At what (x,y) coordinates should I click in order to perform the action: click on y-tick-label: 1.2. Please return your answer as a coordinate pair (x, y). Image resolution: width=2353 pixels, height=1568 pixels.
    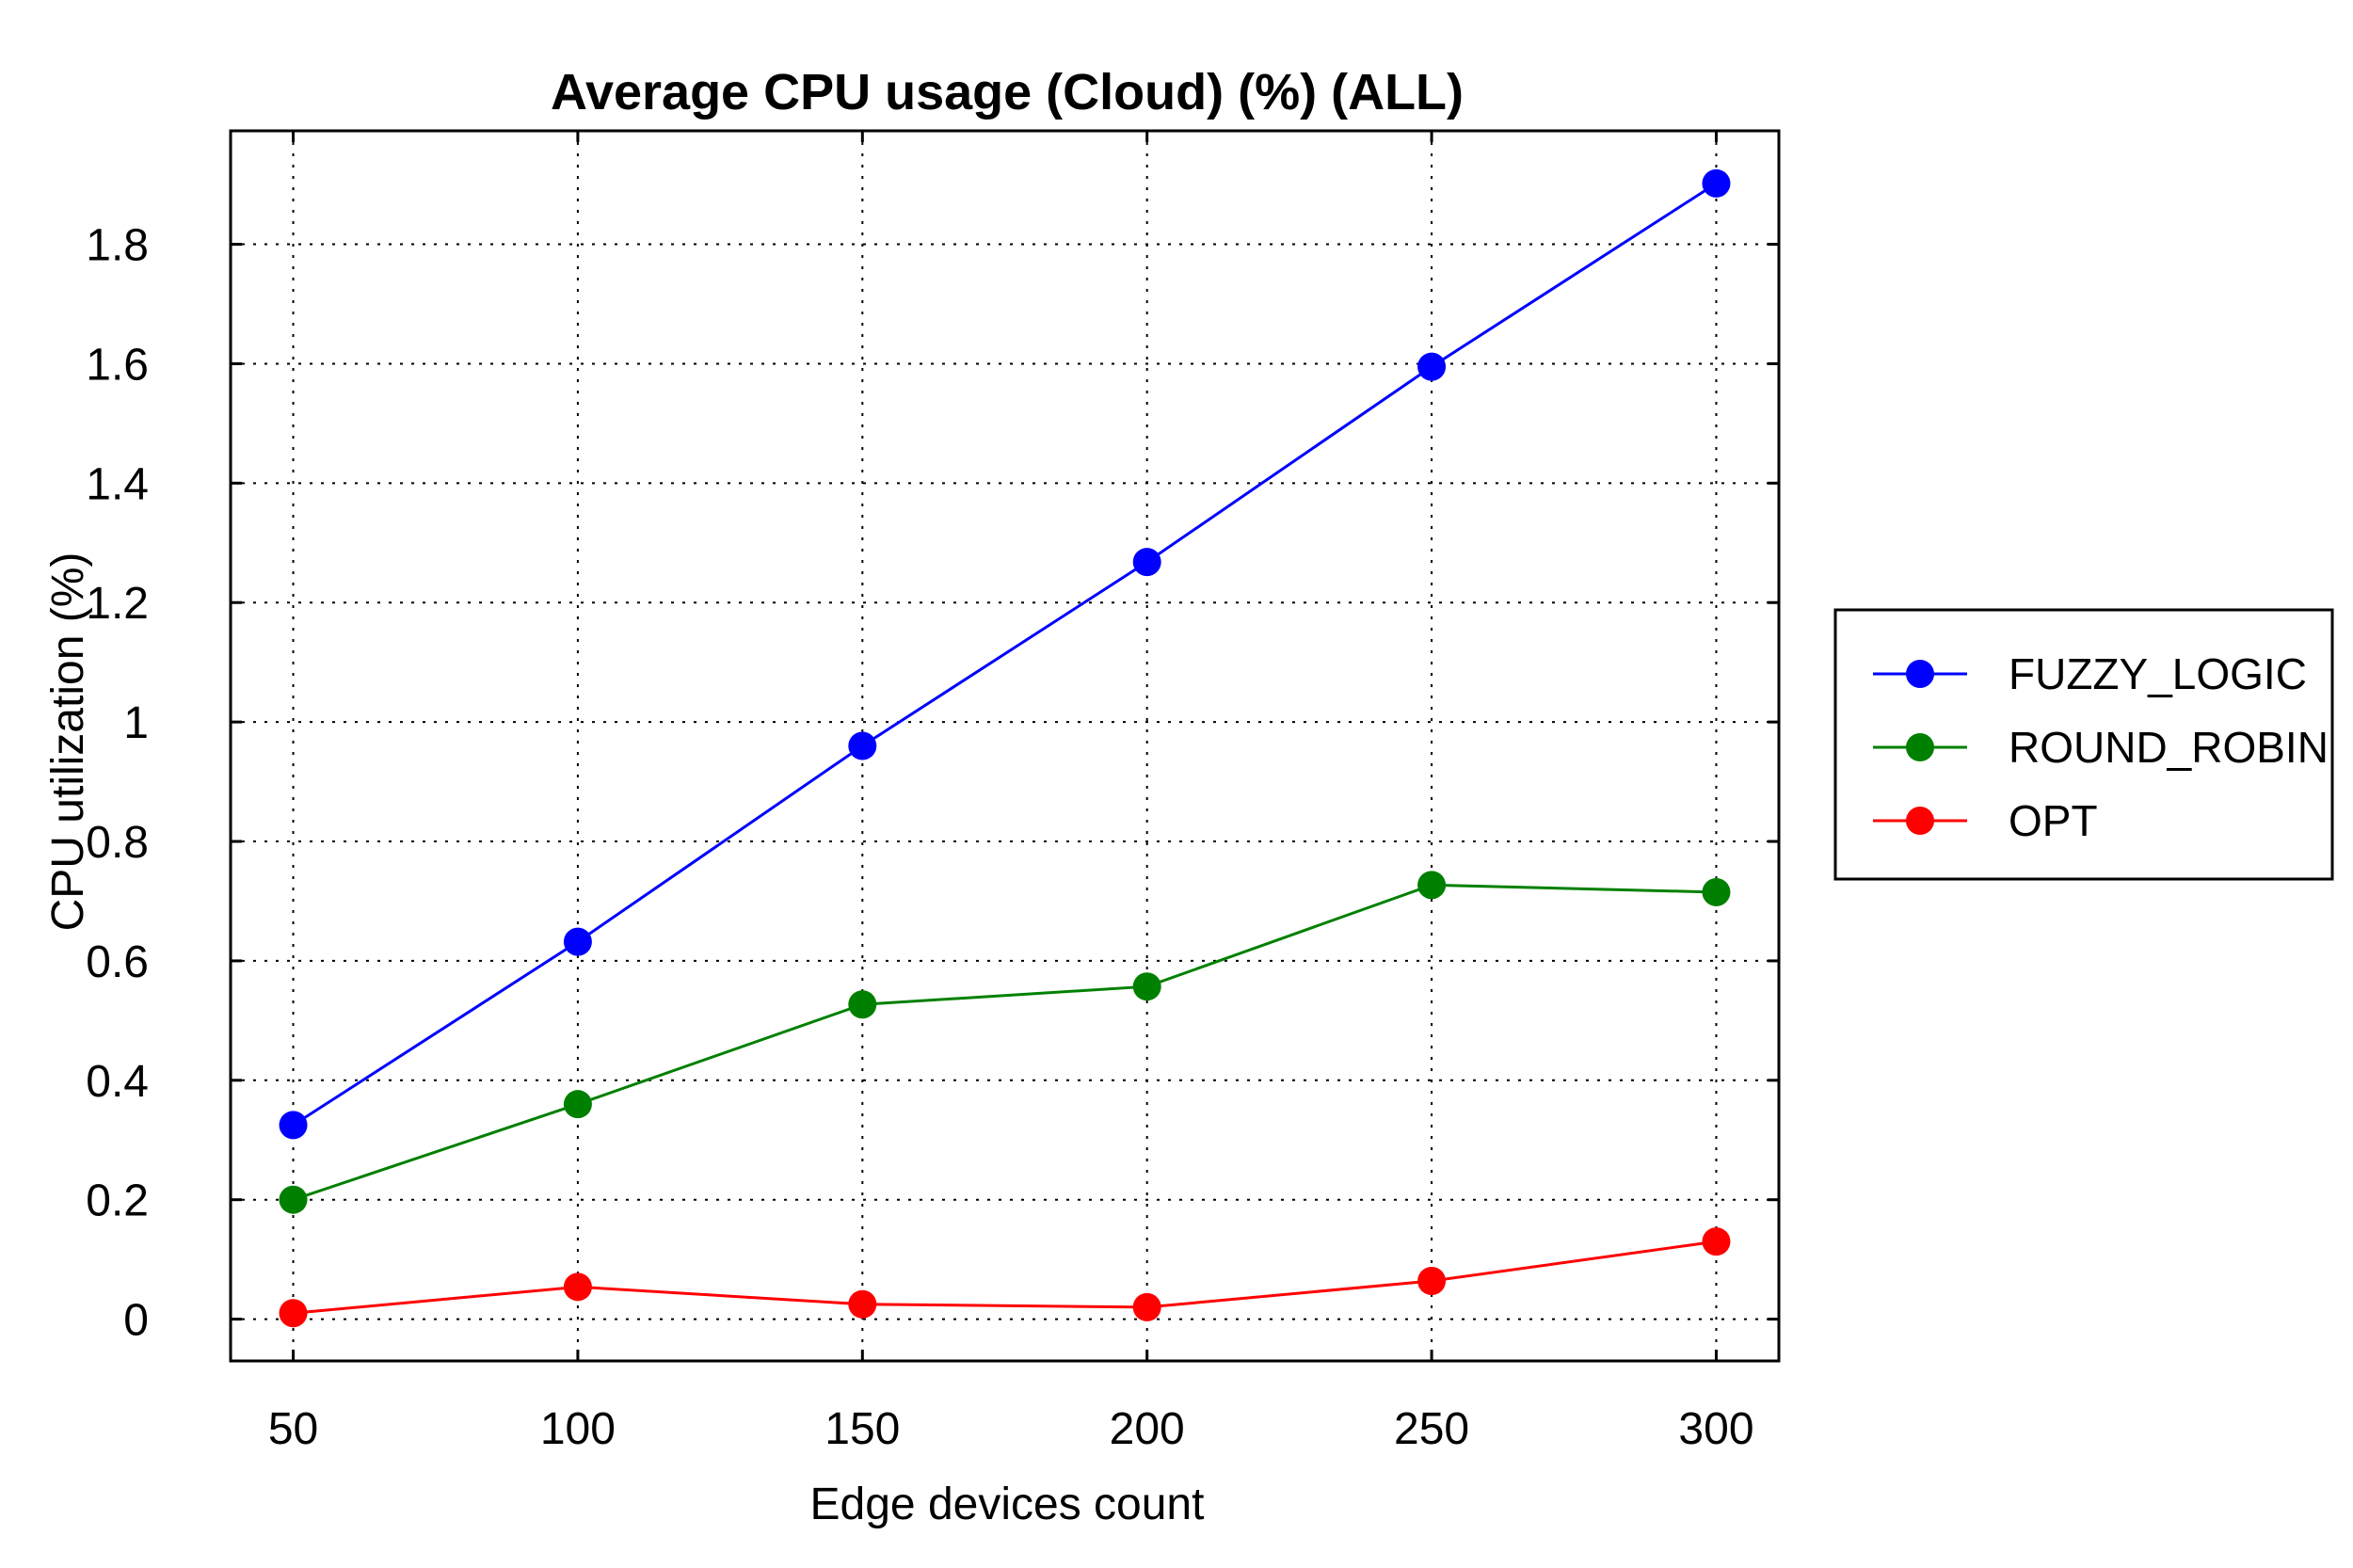
    Looking at the image, I should click on (118, 604).